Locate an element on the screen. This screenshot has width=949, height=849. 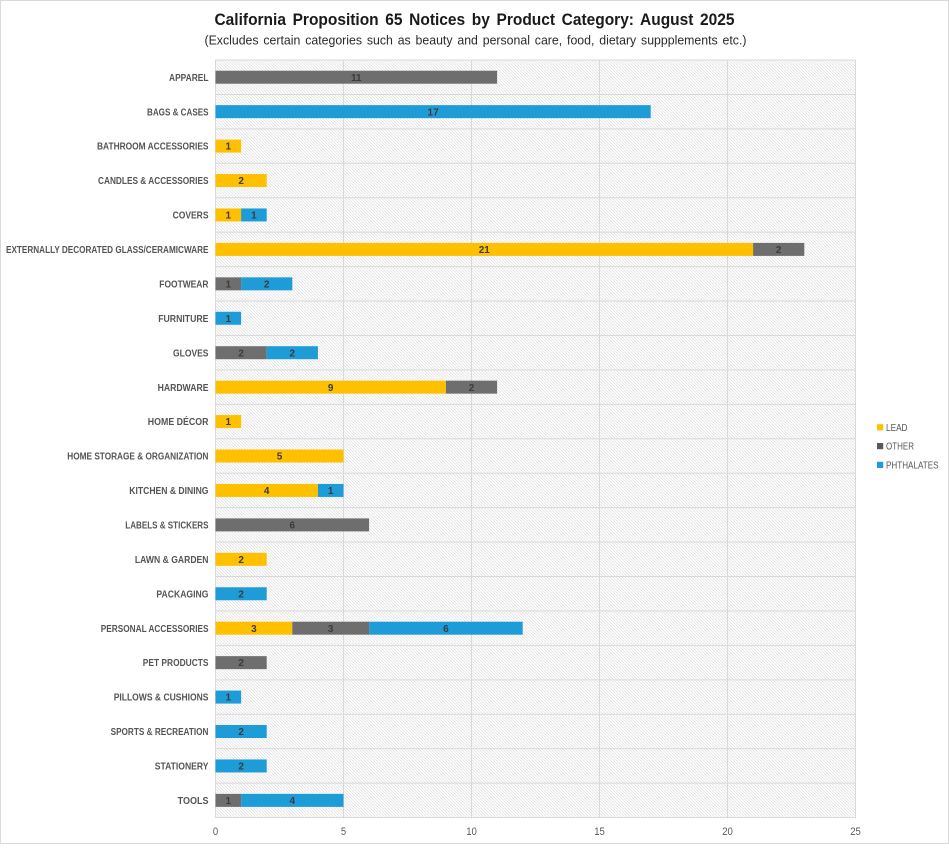
svg-text: SPORTS & RECREATION is located at coordinates (160, 732).